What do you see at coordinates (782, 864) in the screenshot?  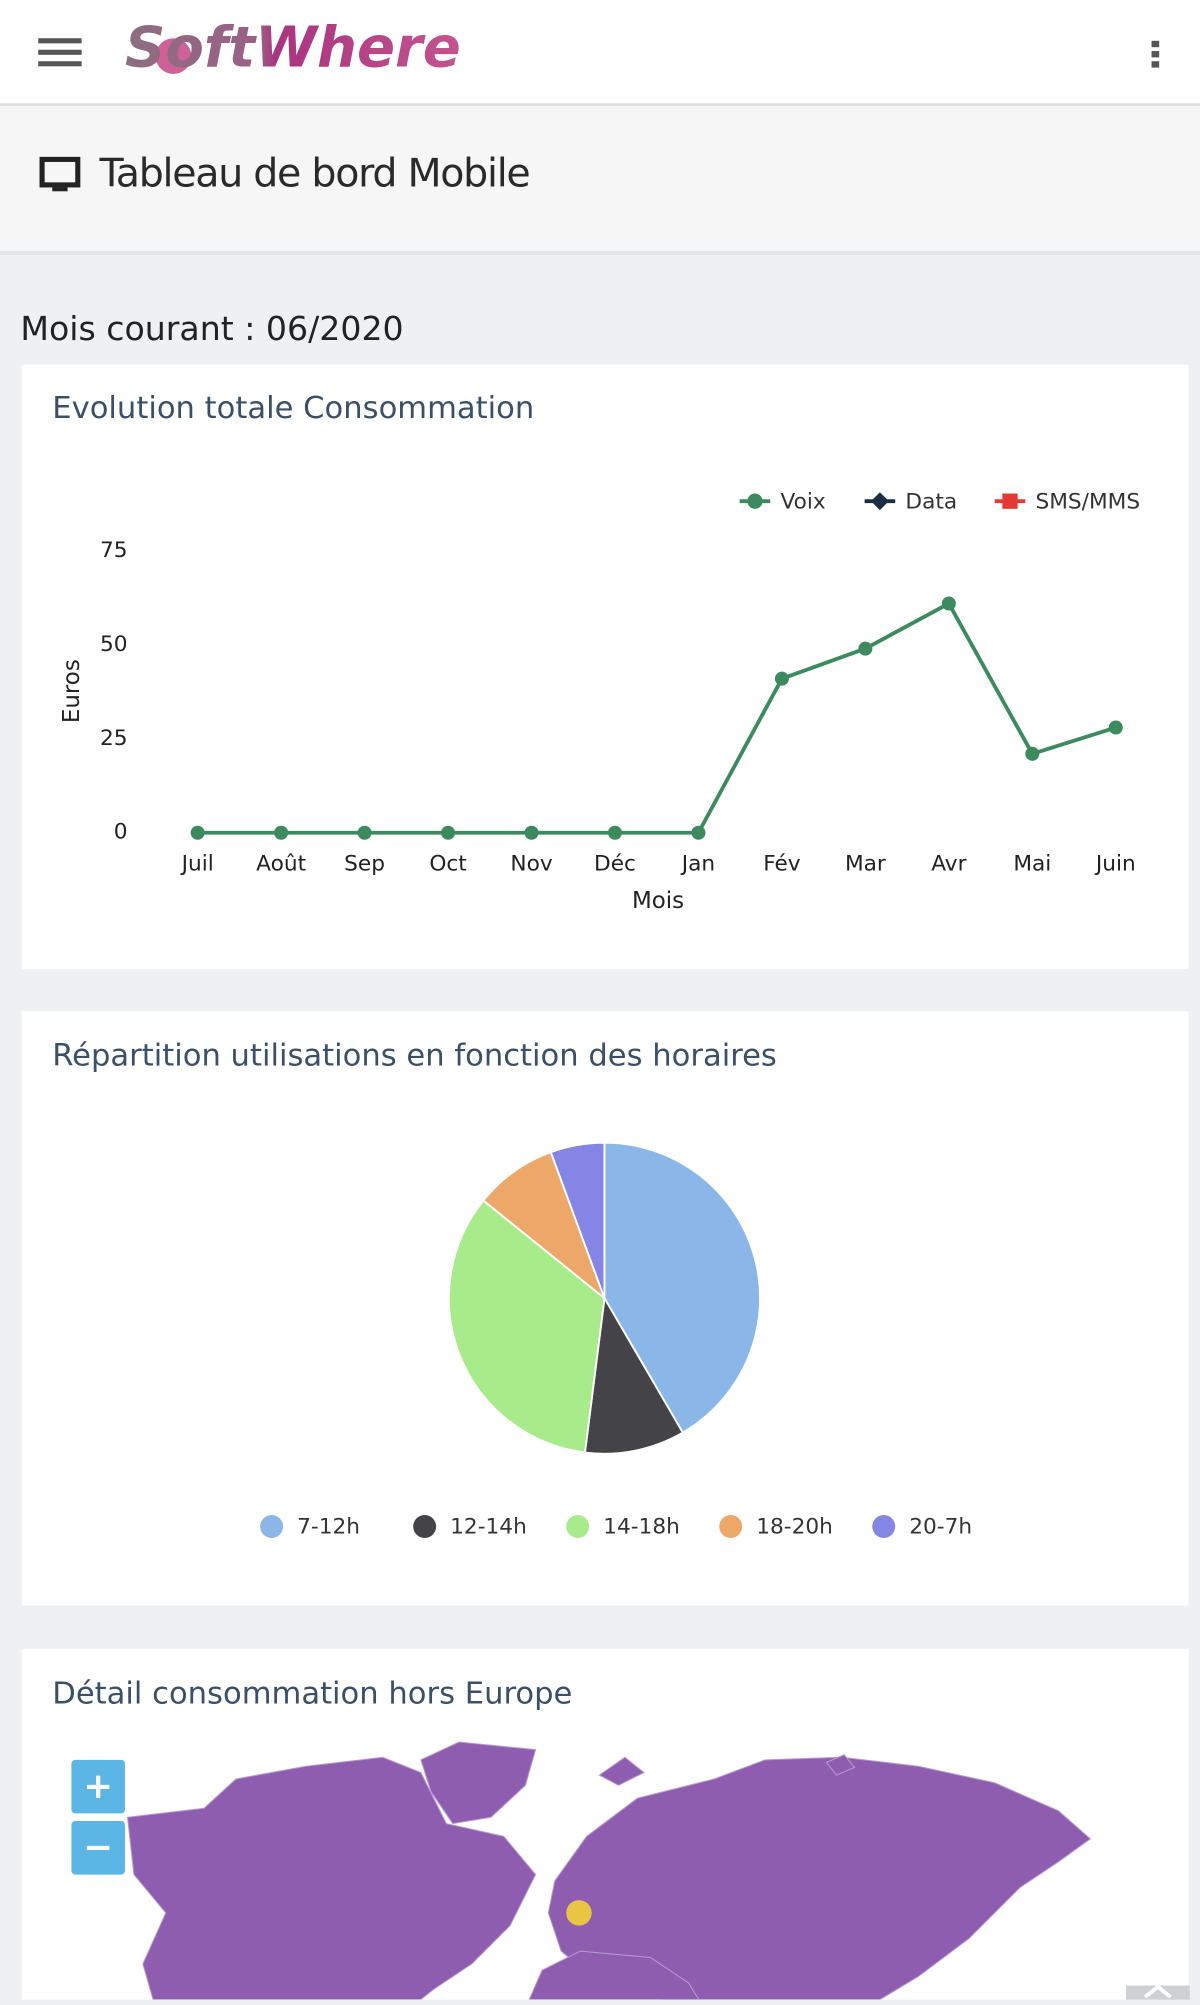 I see `x-tick-label: Fév` at bounding box center [782, 864].